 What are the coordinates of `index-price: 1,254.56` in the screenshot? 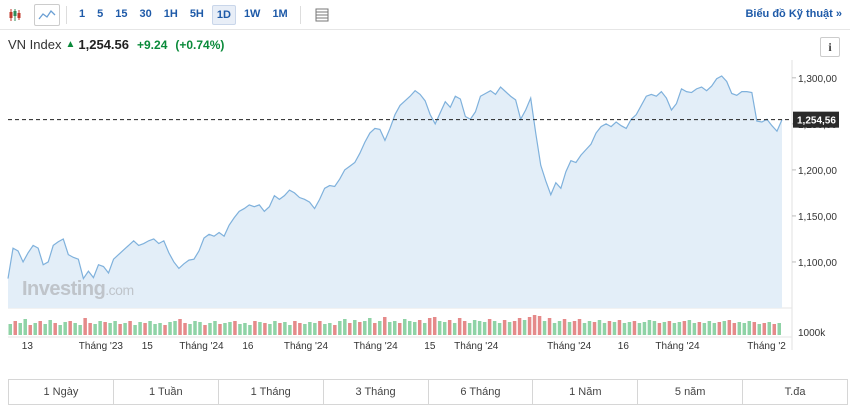 It's located at (103, 44).